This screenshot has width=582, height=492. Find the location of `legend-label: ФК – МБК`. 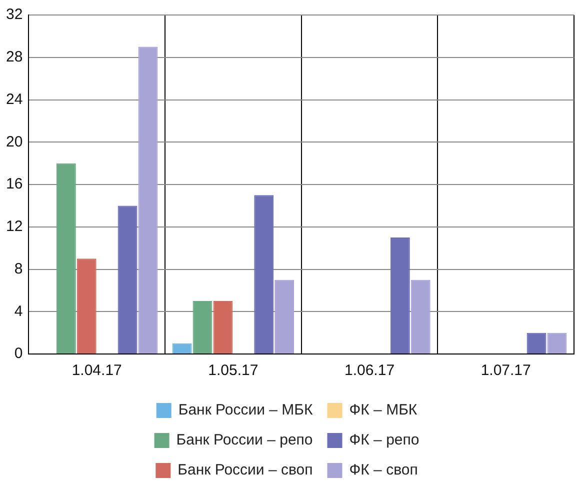

legend-label: ФК – МБК is located at coordinates (383, 410).